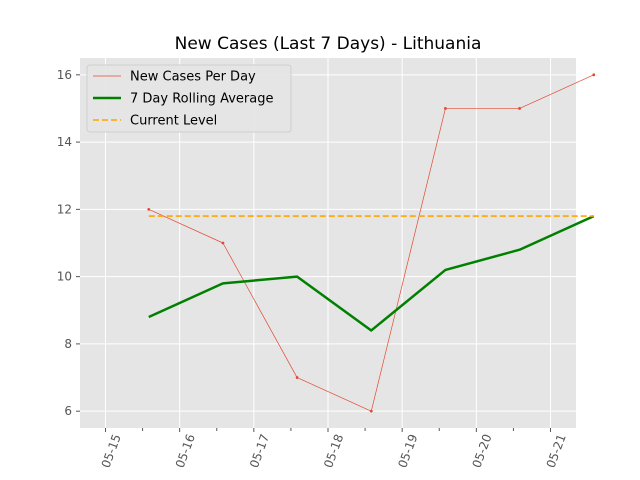 This screenshot has height=480, width=640. I want to click on y-tick-label: 10, so click(64, 277).